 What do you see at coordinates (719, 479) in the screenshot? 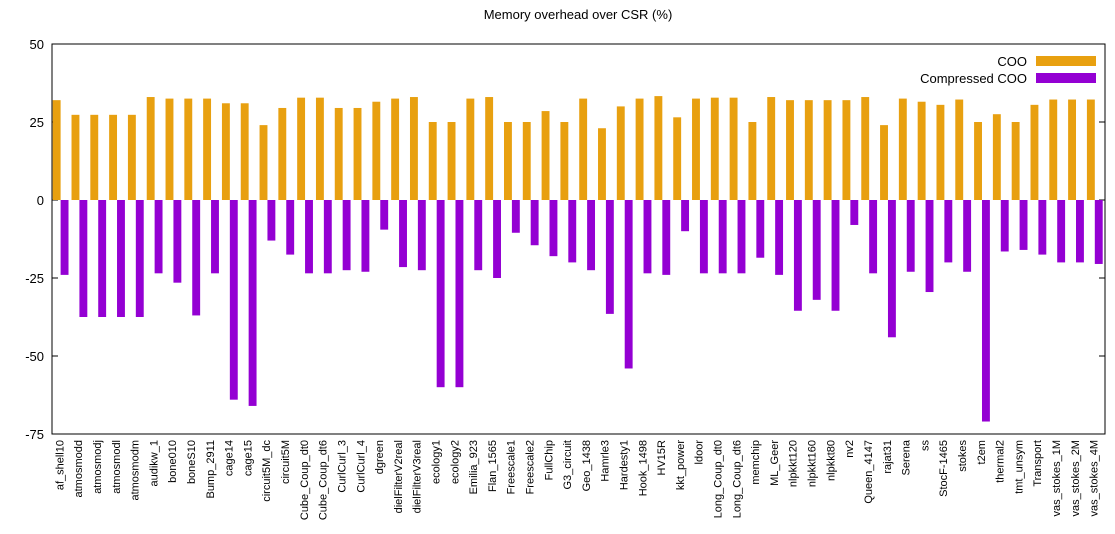
I see `x-tick-label: Long_Coup_dt0` at bounding box center [719, 479].